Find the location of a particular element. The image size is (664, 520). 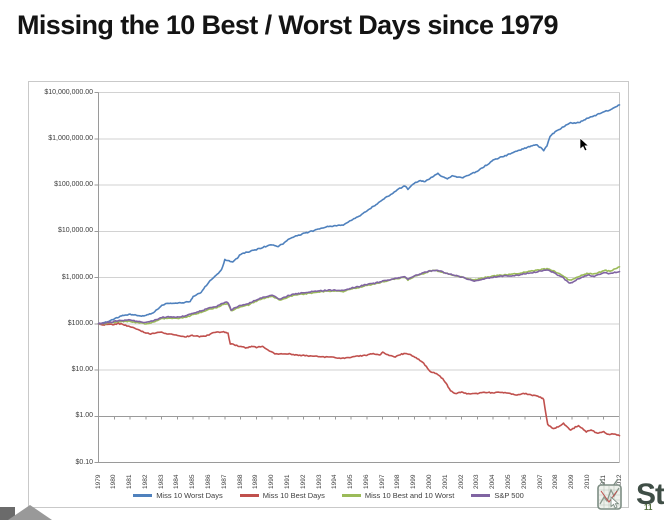

legend-label: S&P 500 is located at coordinates (509, 495).